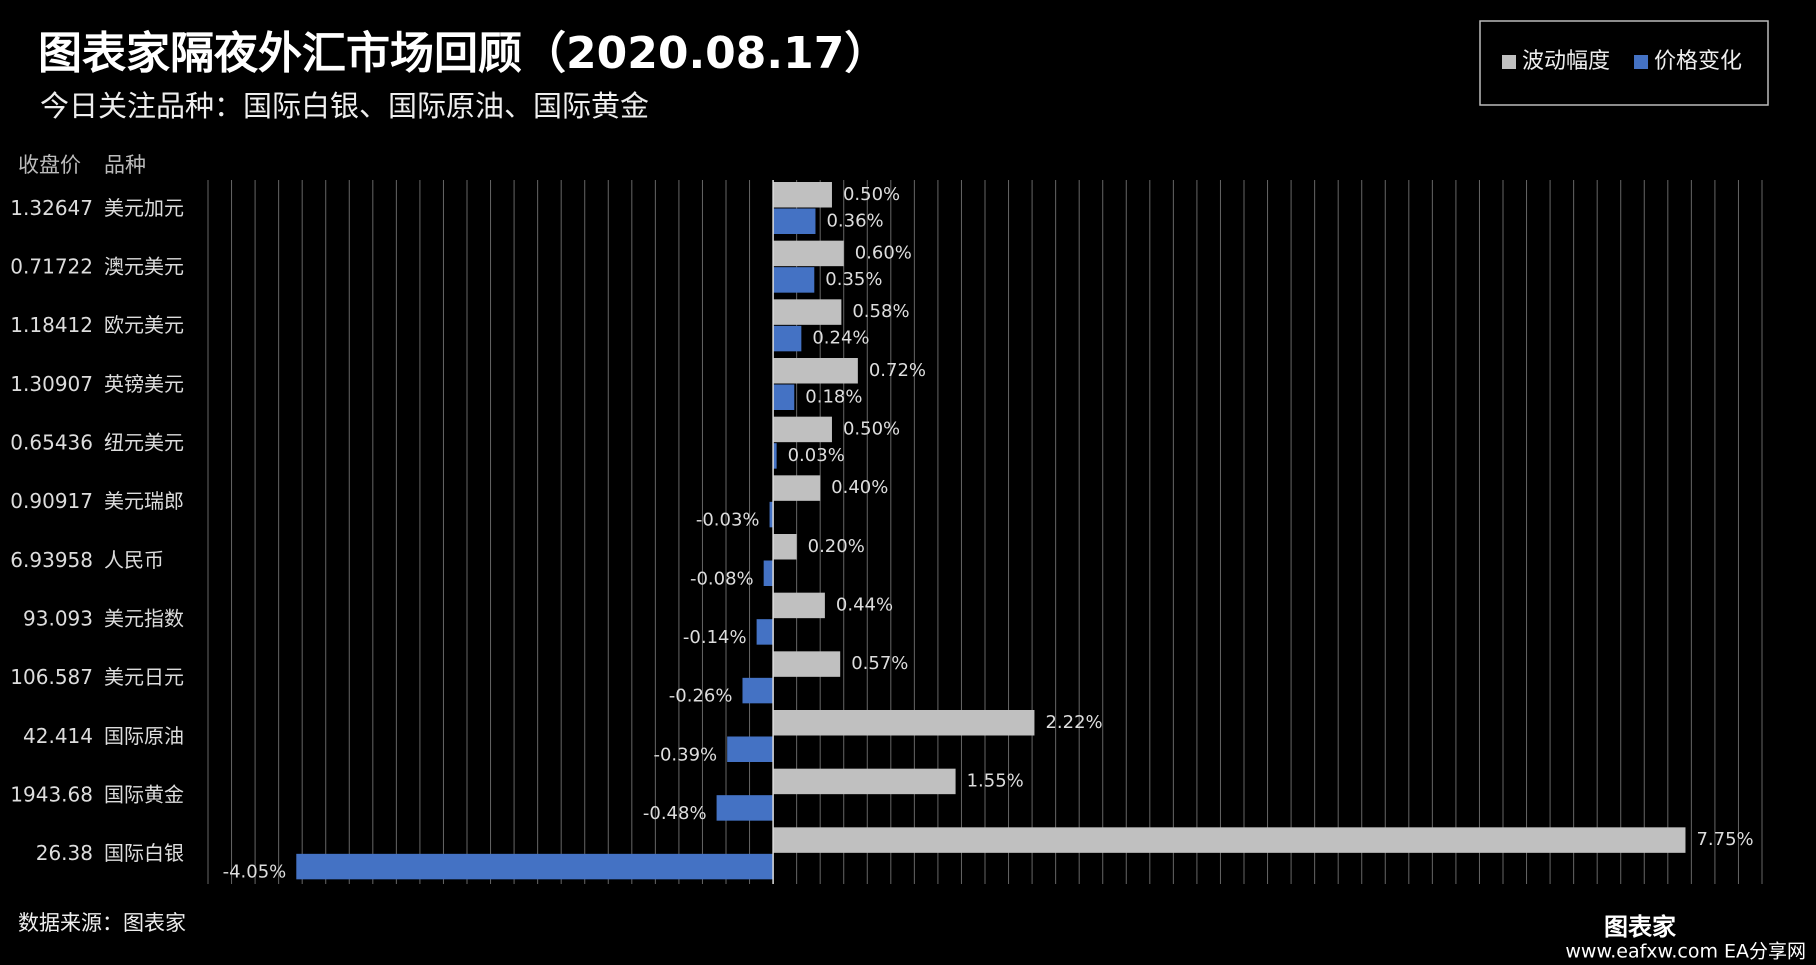  What do you see at coordinates (144, 208) in the screenshot?
I see `category-label: 美元加元` at bounding box center [144, 208].